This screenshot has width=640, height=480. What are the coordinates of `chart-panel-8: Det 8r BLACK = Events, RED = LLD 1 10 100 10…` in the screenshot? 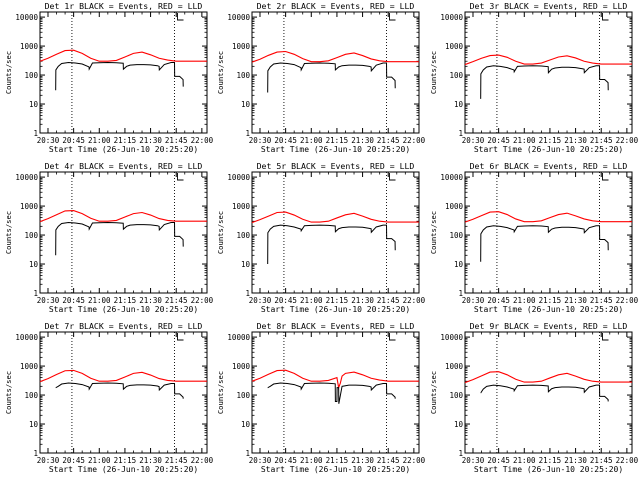 It's located at (321, 397).